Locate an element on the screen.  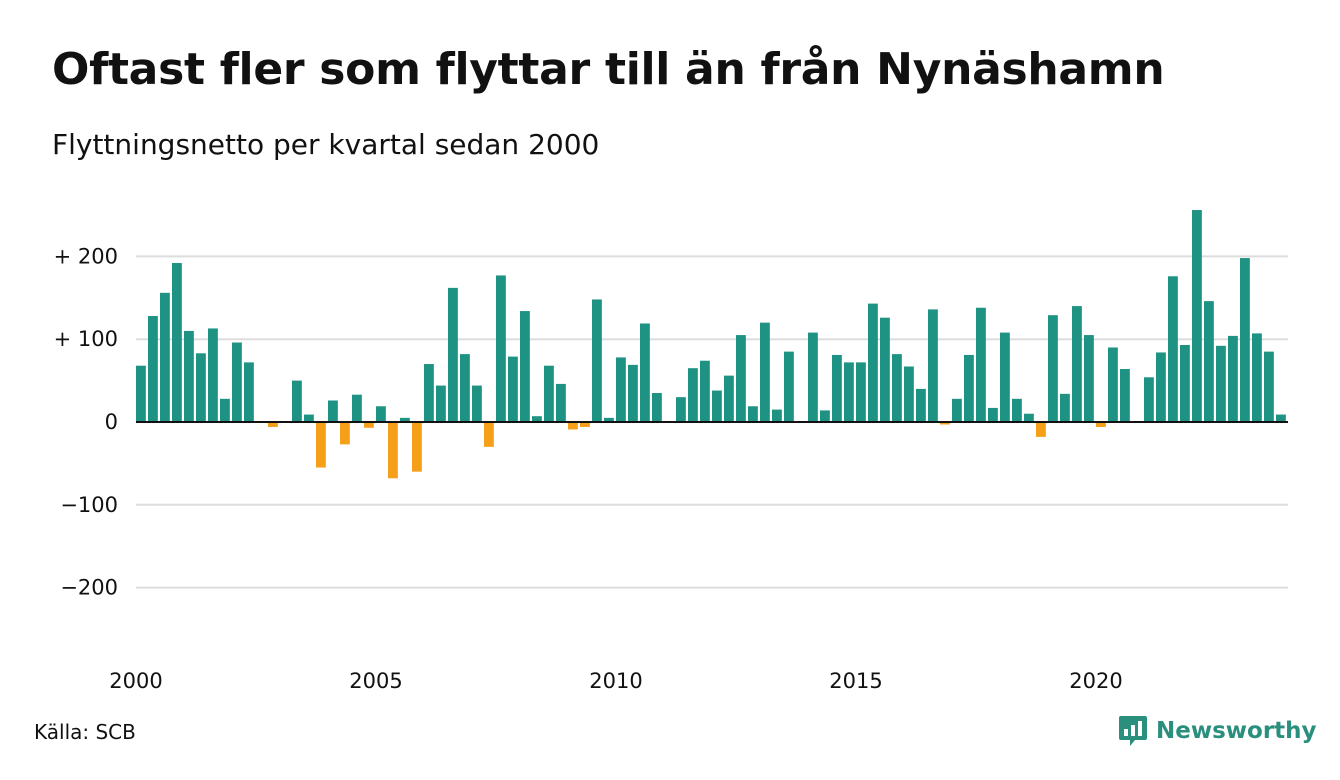
chart-subtitle: Flyttningsnetto per kvartal sedan 2000 is located at coordinates (326, 144).